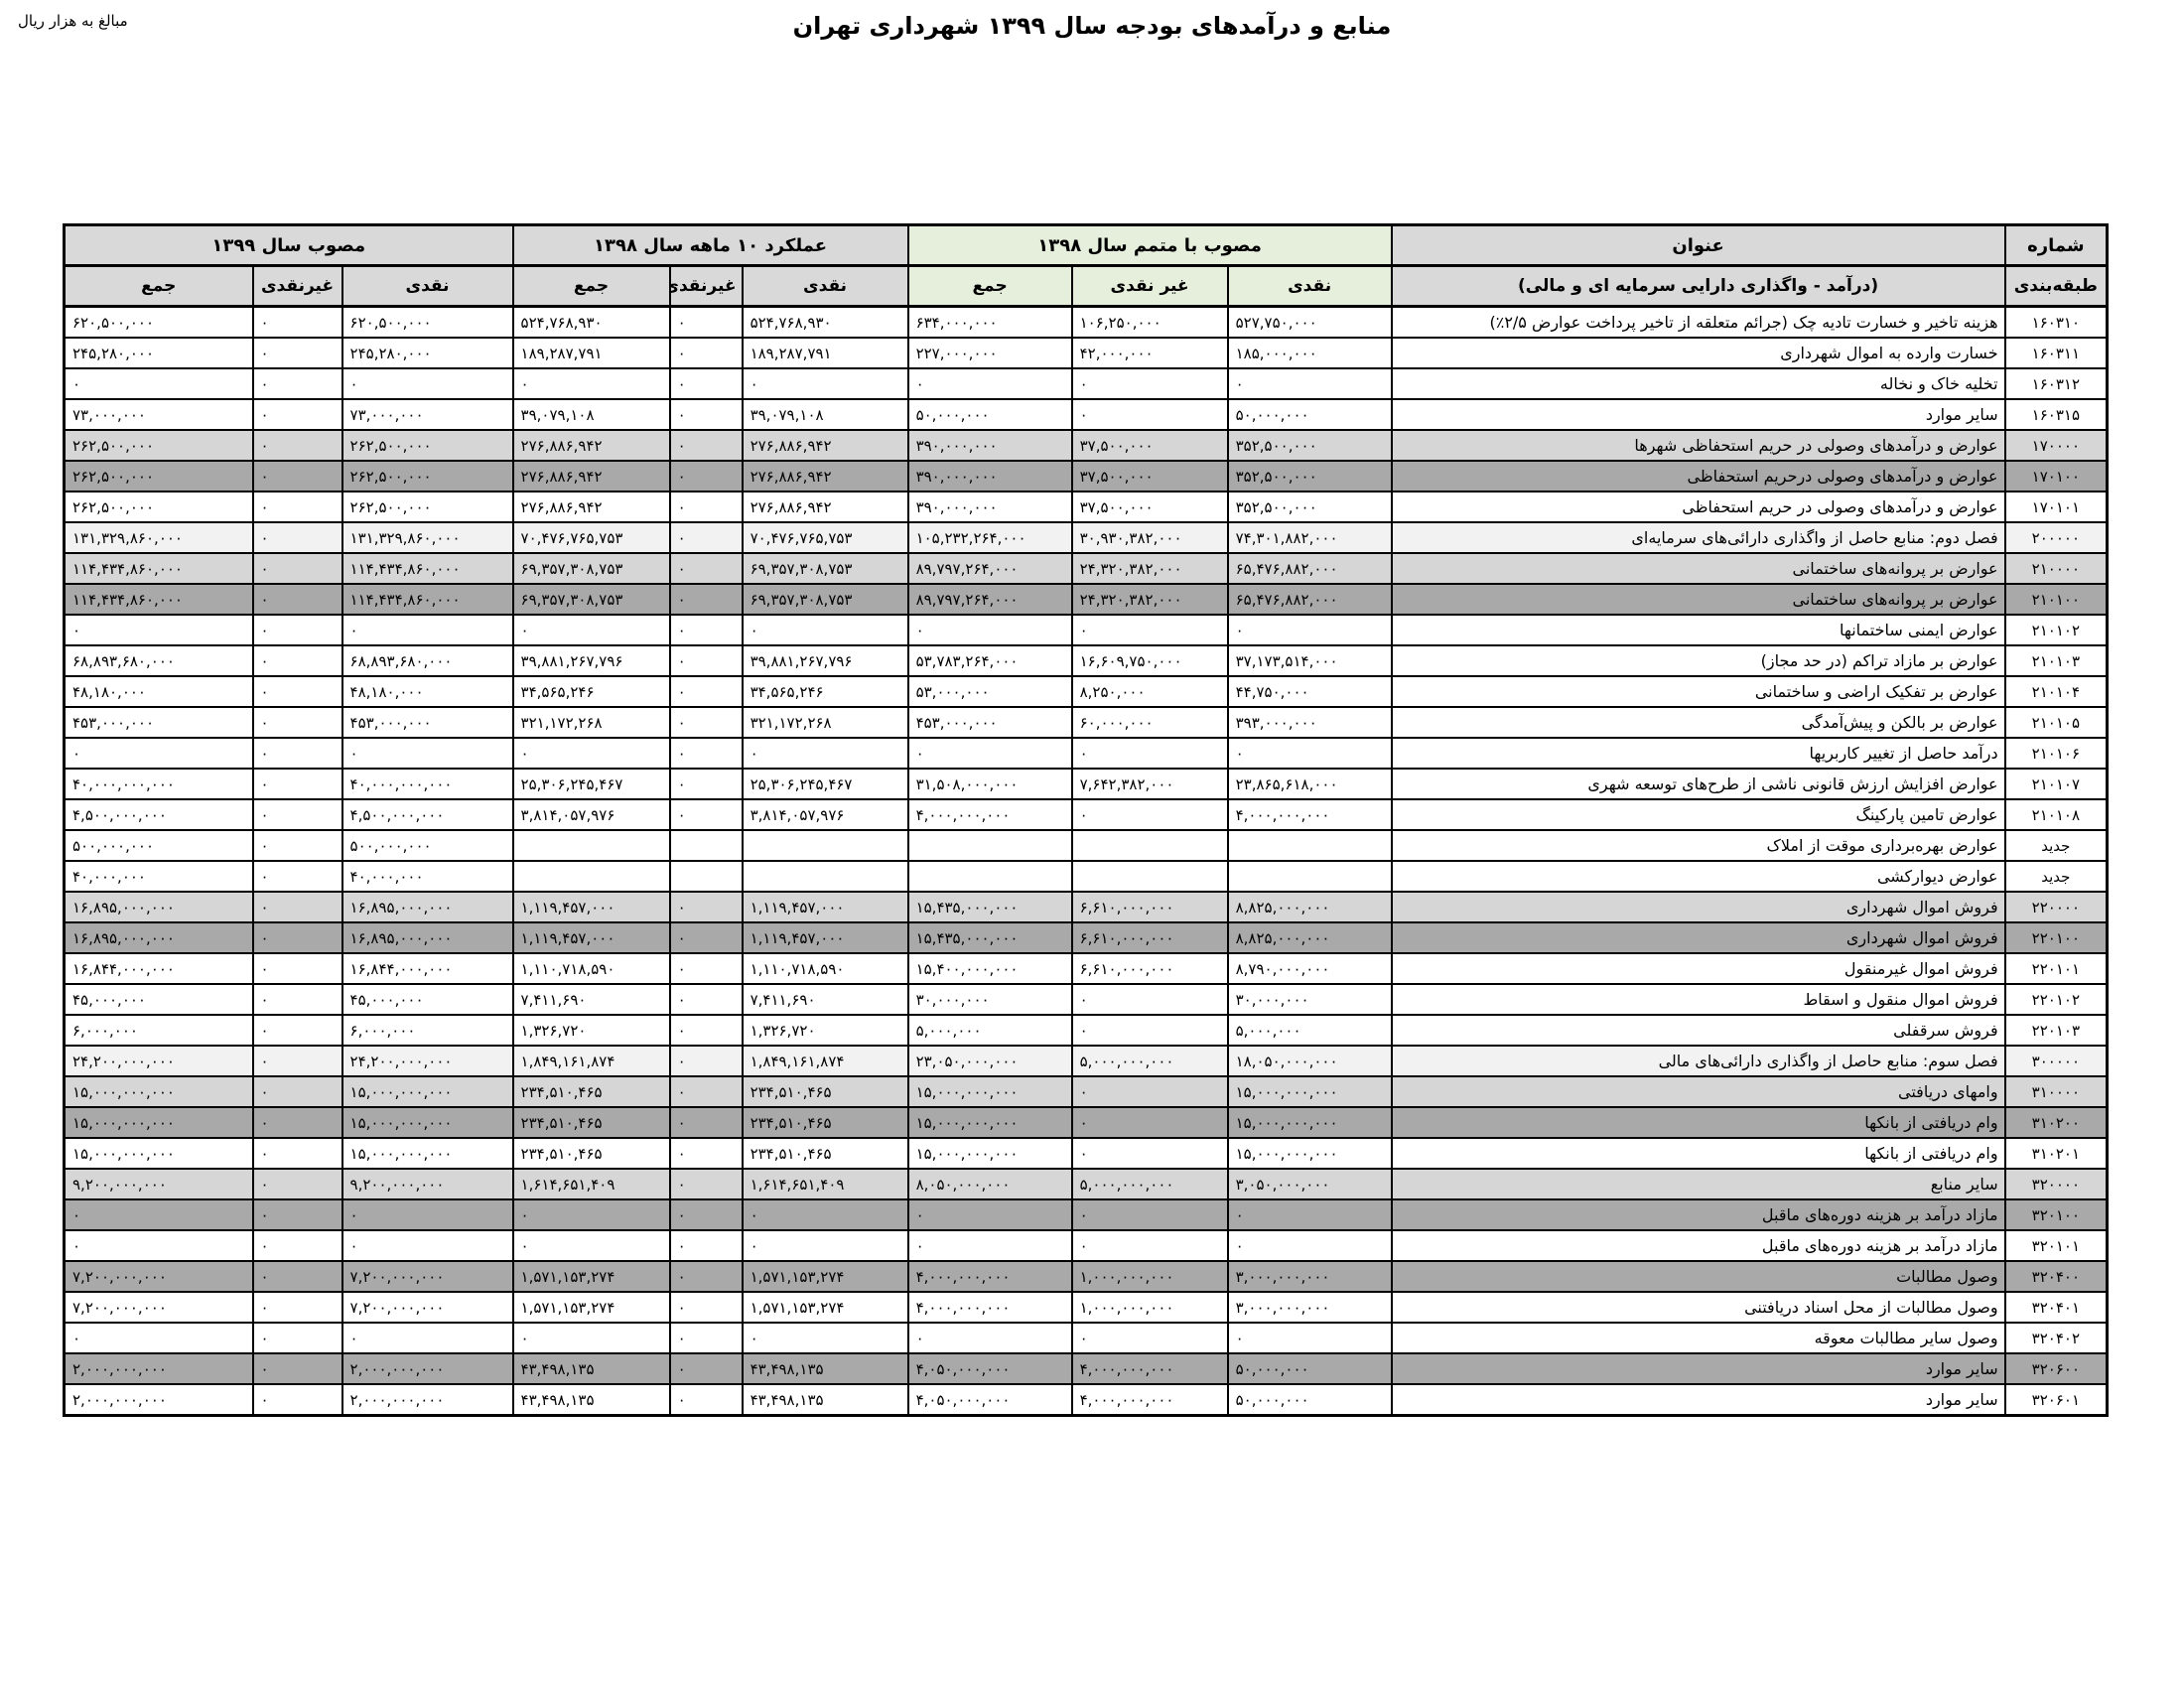  Describe the element at coordinates (158, 876) in the screenshot. I see `amount-cell-1399-total: ۴۰,۰۰۰,۰۰۰` at that location.